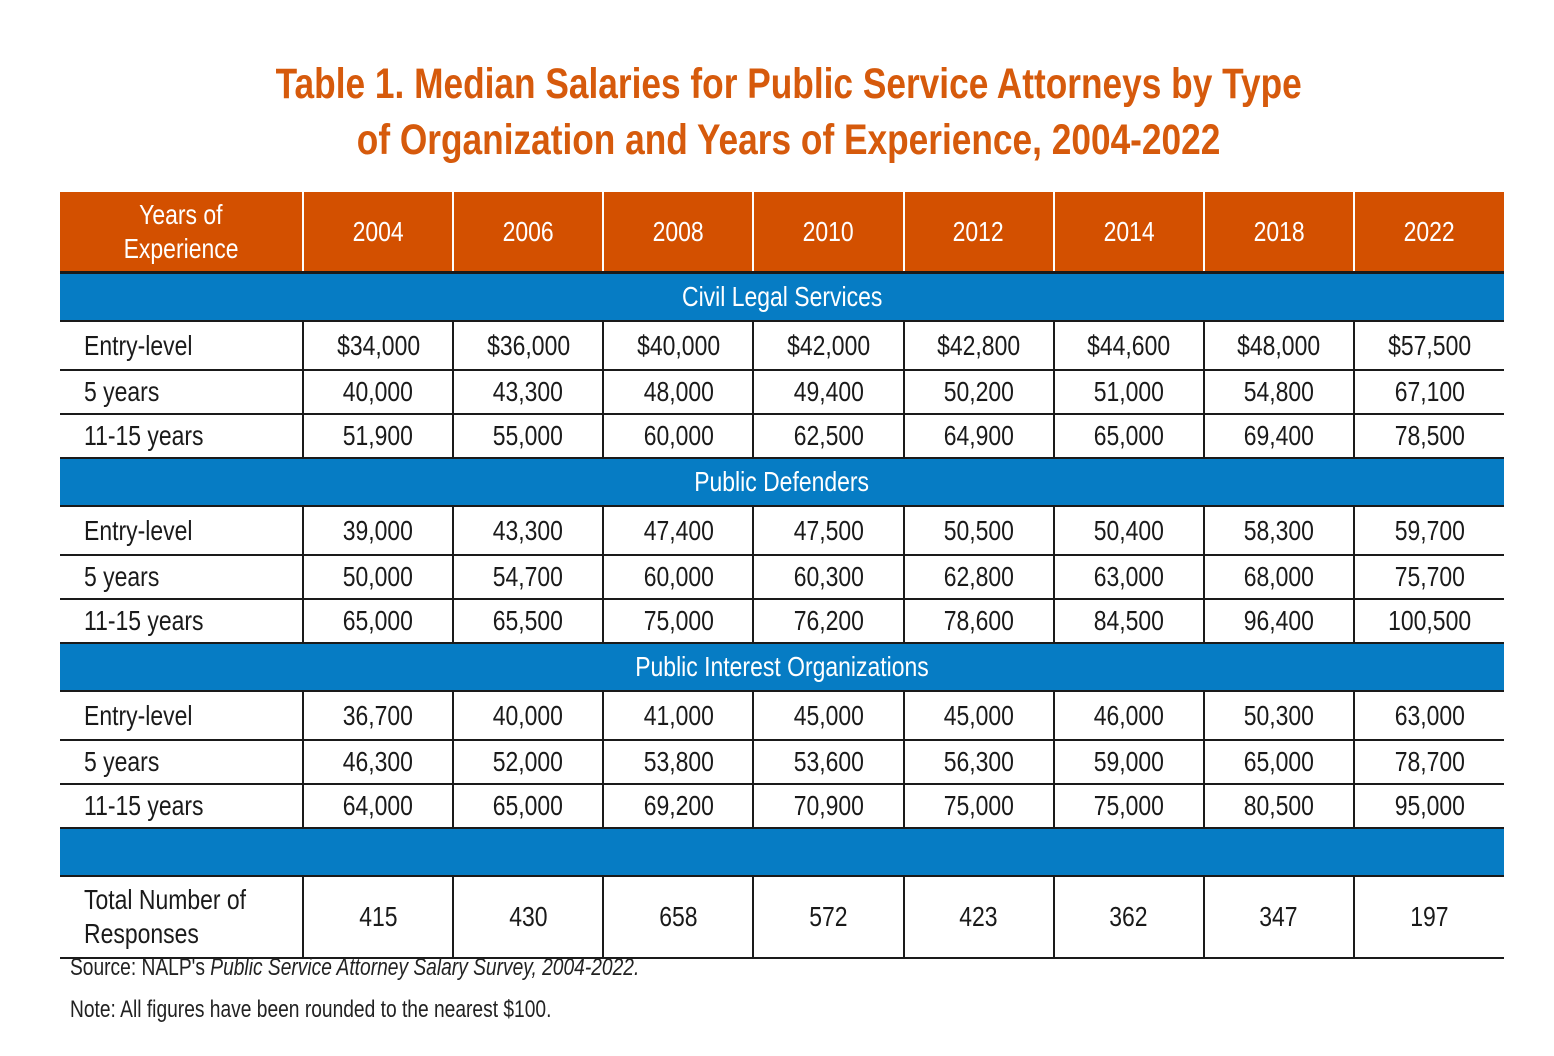 This screenshot has width=1554, height=1056. Describe the element at coordinates (1429, 620) in the screenshot. I see `salary-value: 100,500` at that location.